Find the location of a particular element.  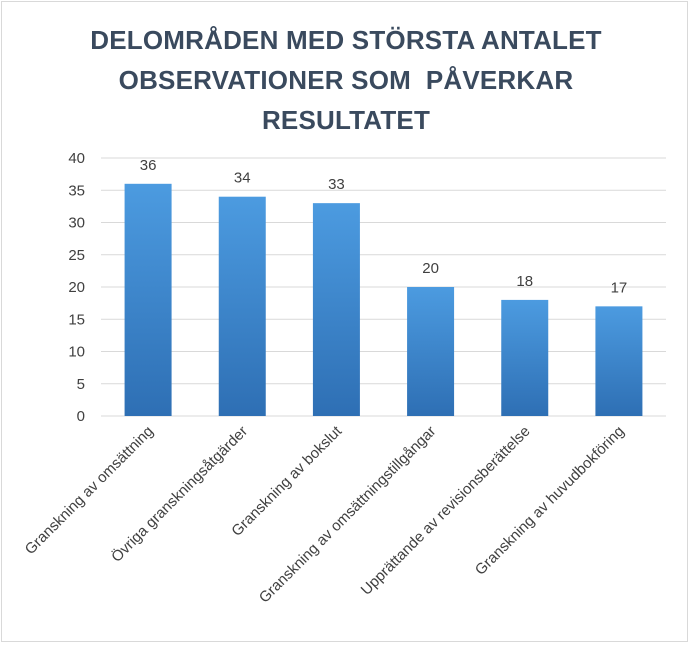

y-axis-ticks: 0 5 10 15 20 25 30 35 40 is located at coordinates (76, 287).